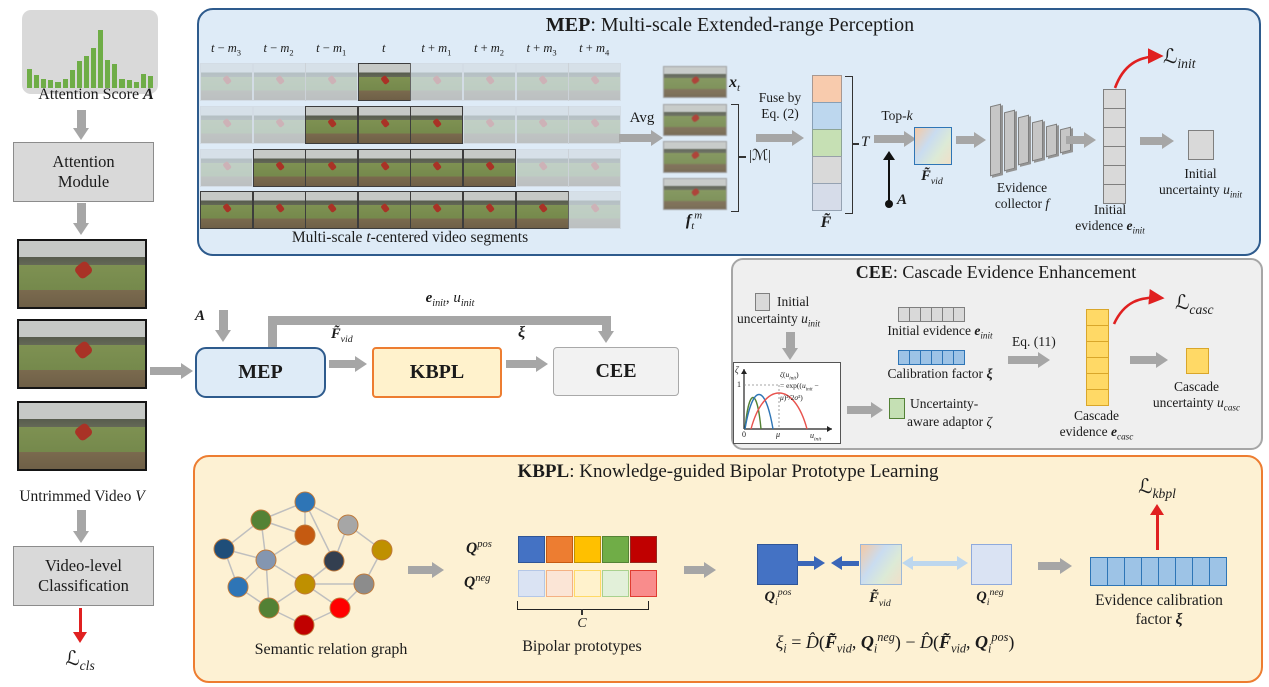 The height and width of the screenshot is (687, 1269). Describe the element at coordinates (437, 372) in the screenshot. I see `kbpl-mid-box: KBPL` at that location.